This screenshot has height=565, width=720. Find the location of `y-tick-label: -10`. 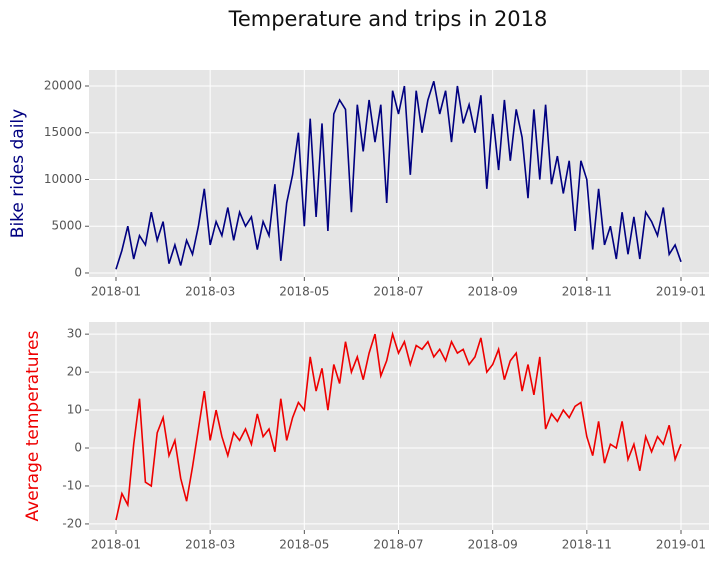

y-tick-label: -10 is located at coordinates (72, 485).